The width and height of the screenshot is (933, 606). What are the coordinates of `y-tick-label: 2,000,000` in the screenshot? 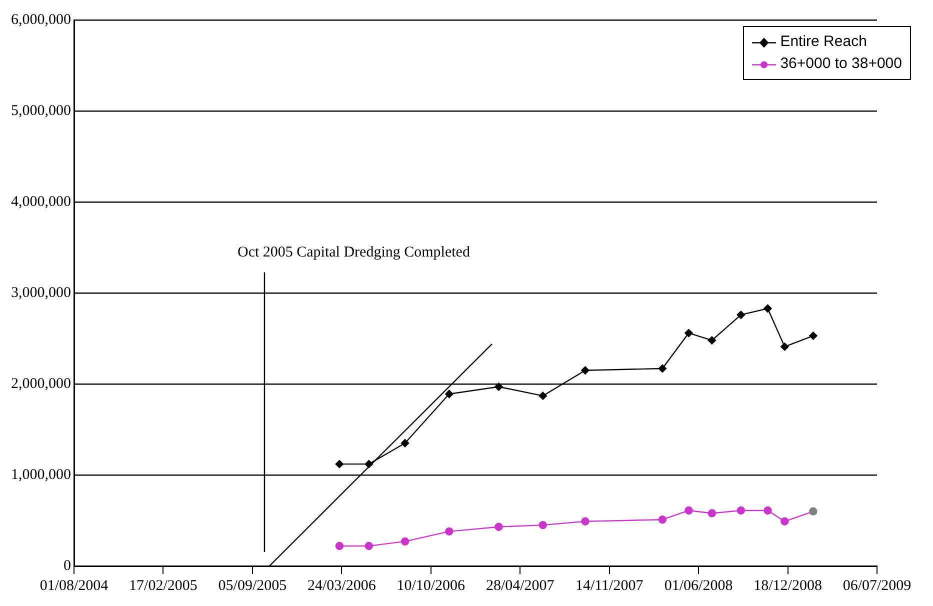 It's located at (41, 384).